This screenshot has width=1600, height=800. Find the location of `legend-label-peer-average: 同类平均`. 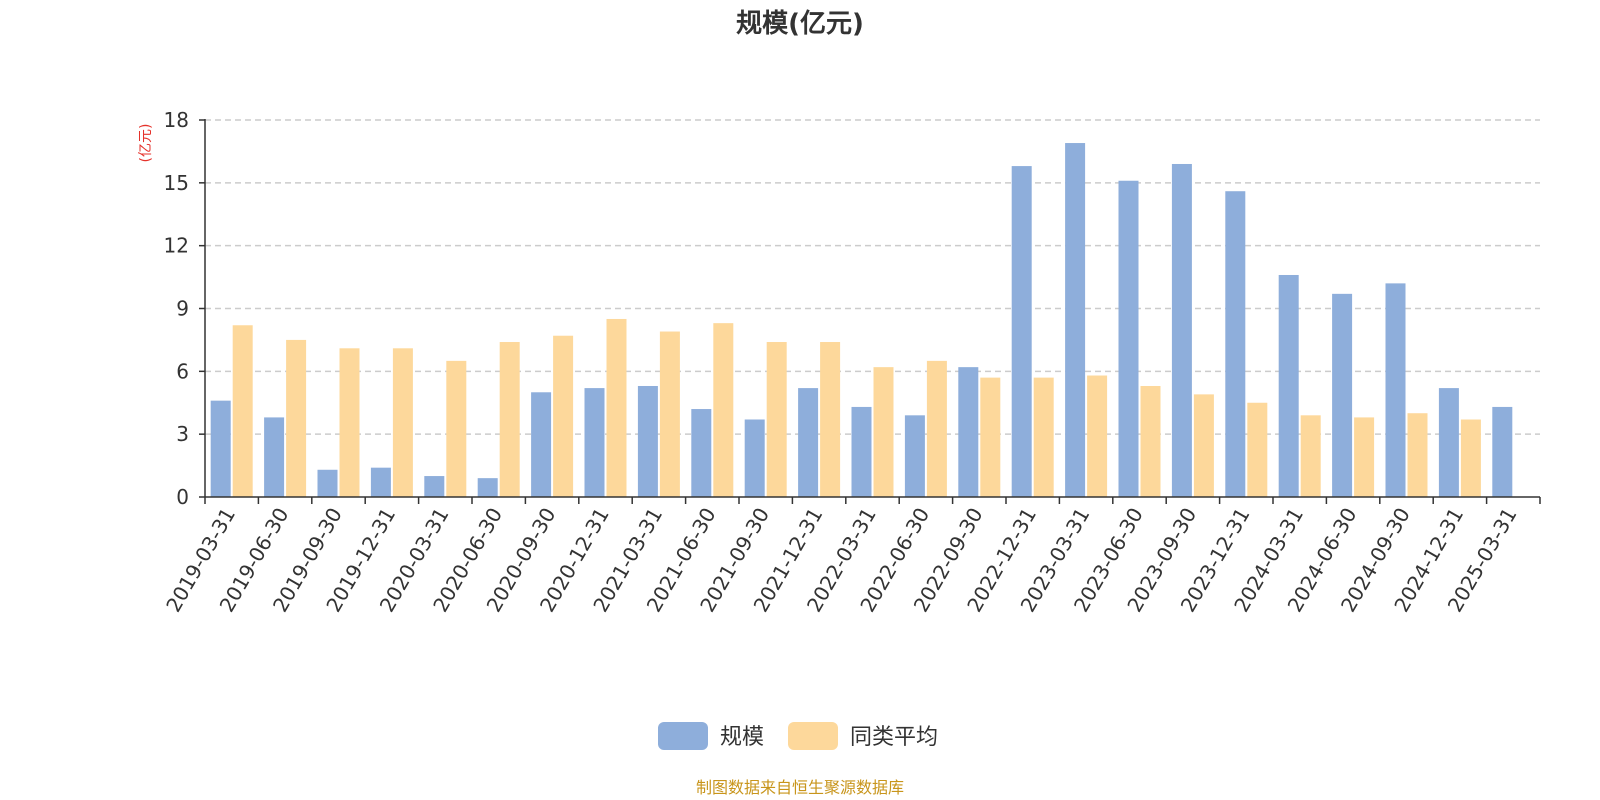

legend-label-peer-average: 同类平均 is located at coordinates (894, 737).